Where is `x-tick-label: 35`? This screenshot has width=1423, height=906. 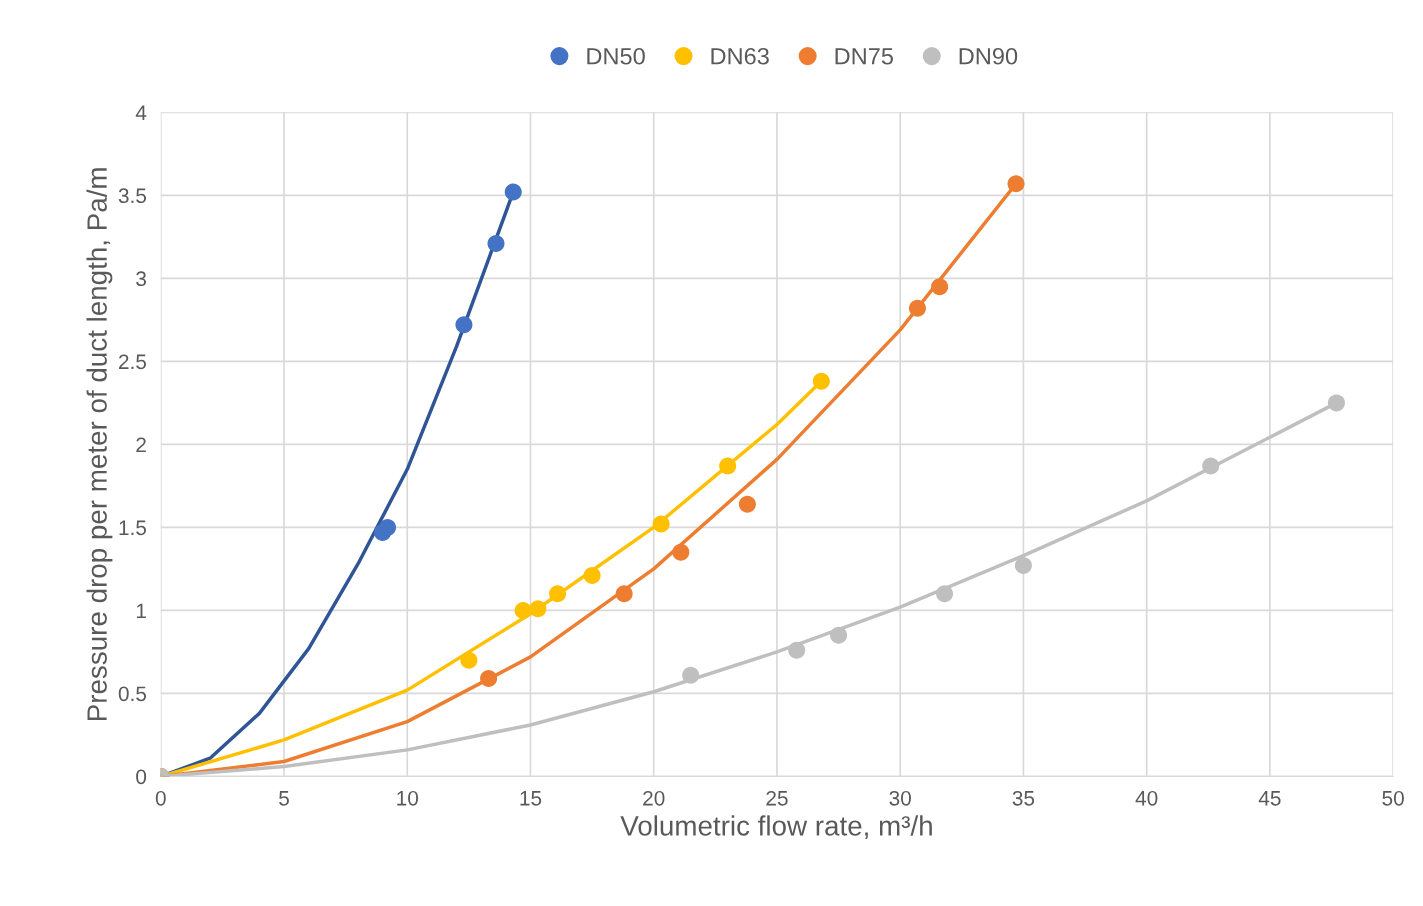 x-tick-label: 35 is located at coordinates (1023, 798).